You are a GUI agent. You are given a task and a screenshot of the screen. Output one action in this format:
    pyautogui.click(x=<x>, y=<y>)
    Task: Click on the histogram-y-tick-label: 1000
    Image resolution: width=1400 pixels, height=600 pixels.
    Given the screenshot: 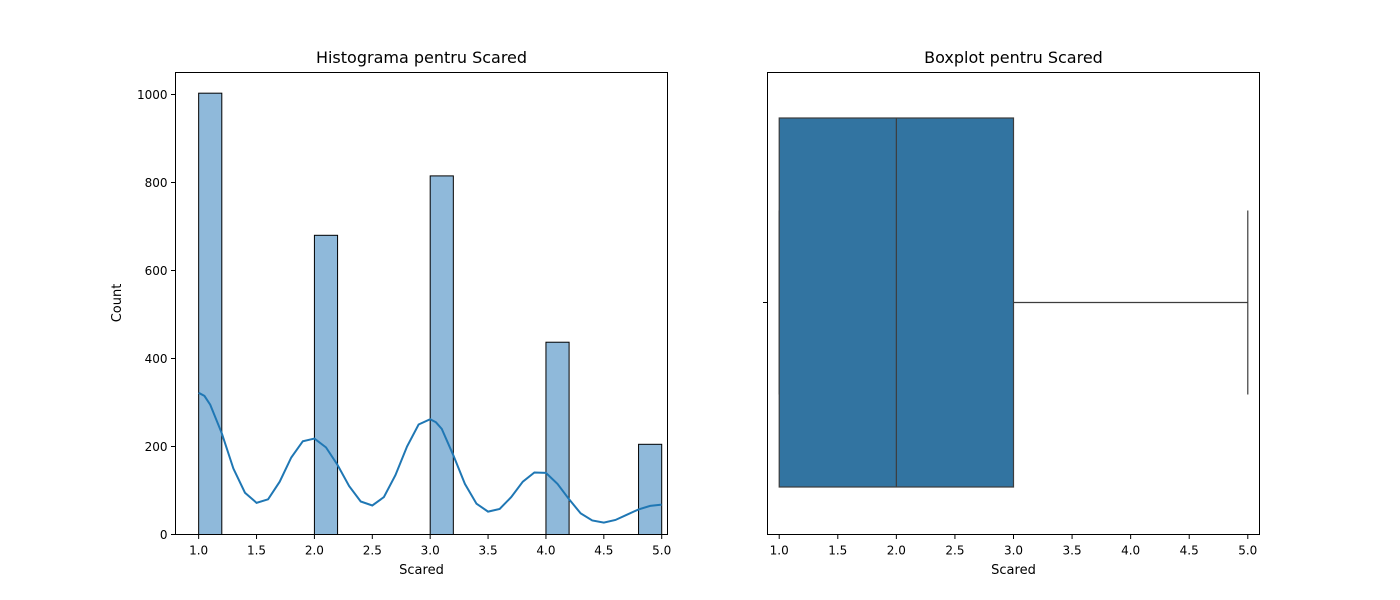 What is the action you would take?
    pyautogui.click(x=152, y=95)
    